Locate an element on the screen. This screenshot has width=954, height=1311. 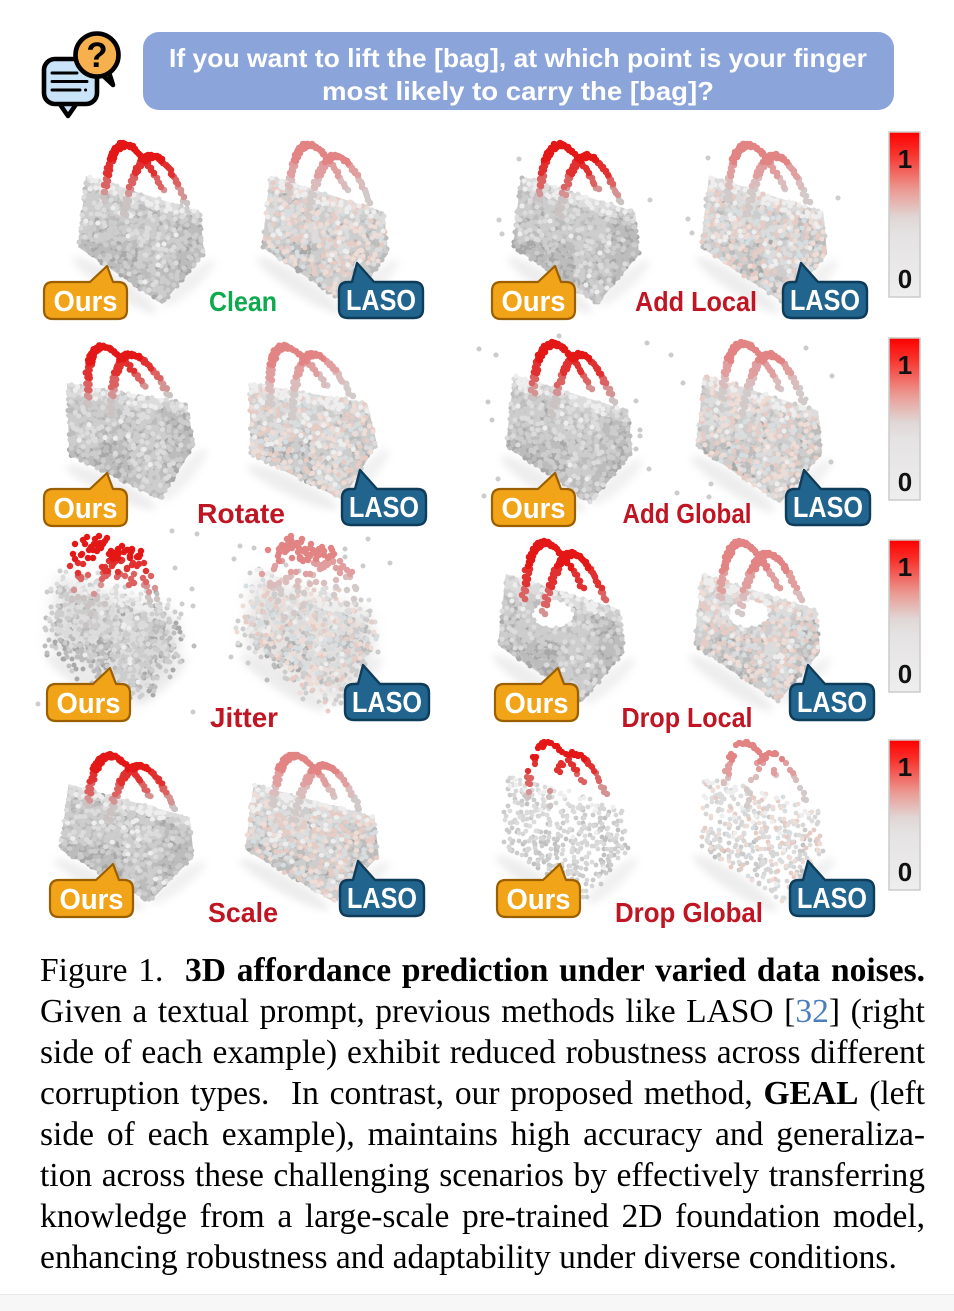
svg-text: Scale is located at coordinates (243, 912).